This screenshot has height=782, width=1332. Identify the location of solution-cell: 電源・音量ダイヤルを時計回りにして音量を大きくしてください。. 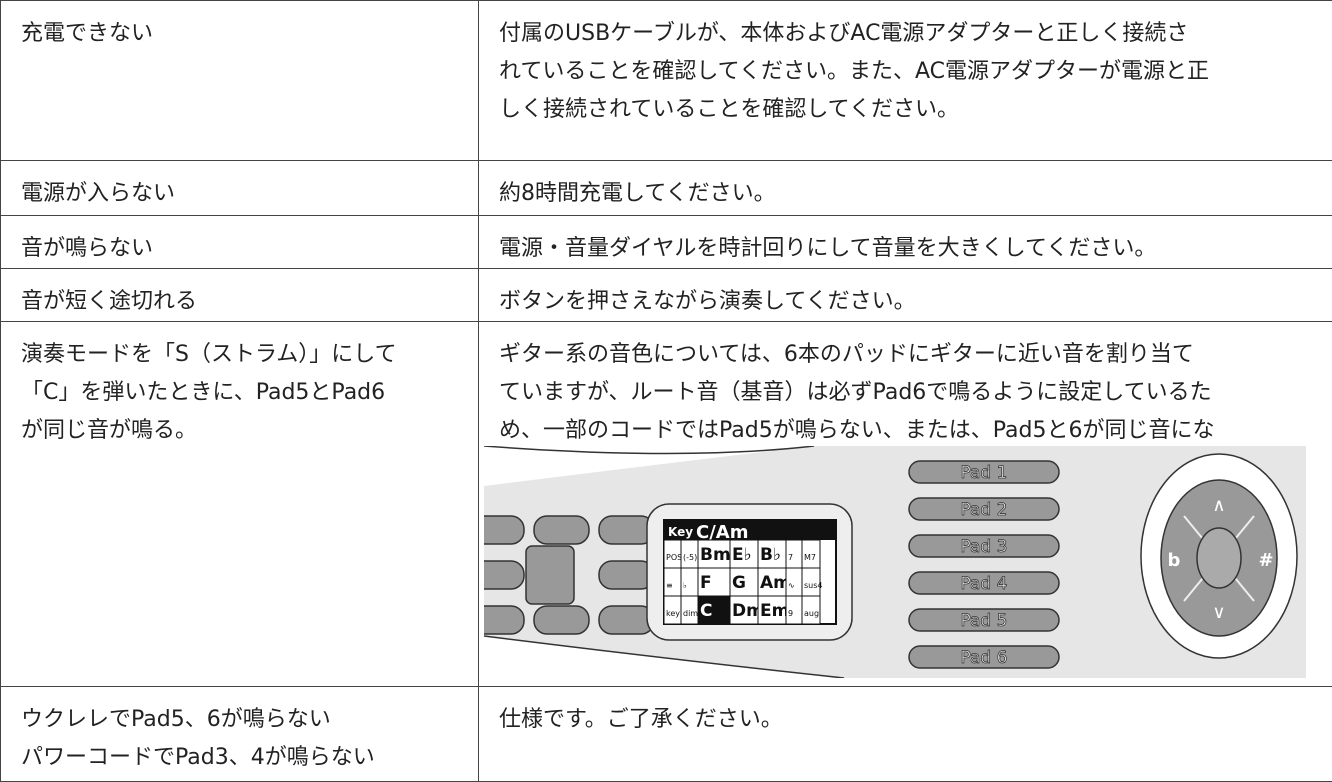
(905, 242).